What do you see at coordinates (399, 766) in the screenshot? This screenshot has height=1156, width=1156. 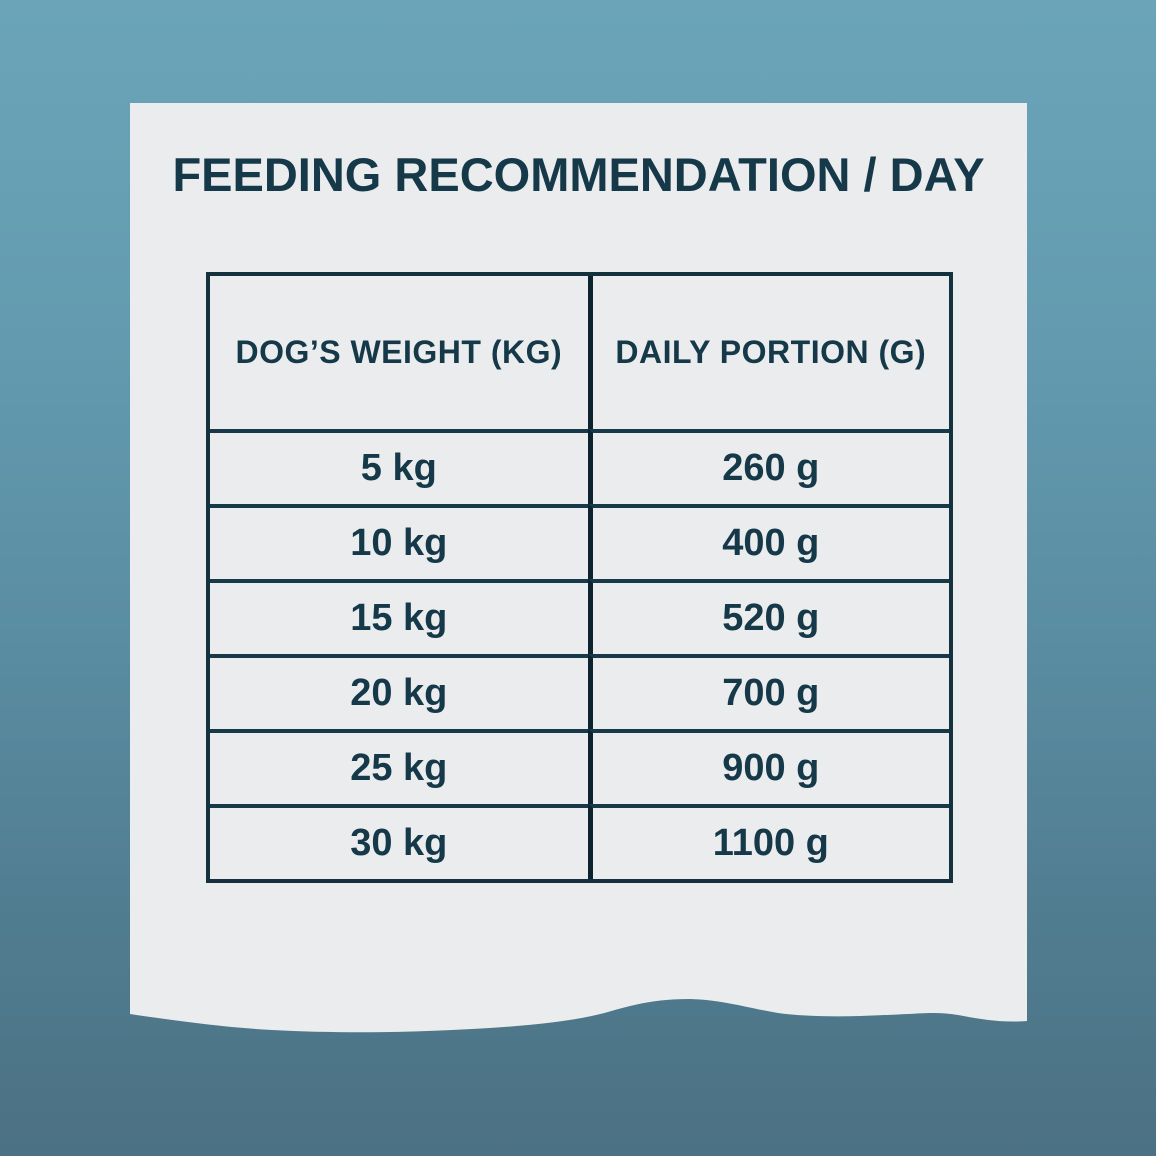 I see `weight-cell: 25 kg` at bounding box center [399, 766].